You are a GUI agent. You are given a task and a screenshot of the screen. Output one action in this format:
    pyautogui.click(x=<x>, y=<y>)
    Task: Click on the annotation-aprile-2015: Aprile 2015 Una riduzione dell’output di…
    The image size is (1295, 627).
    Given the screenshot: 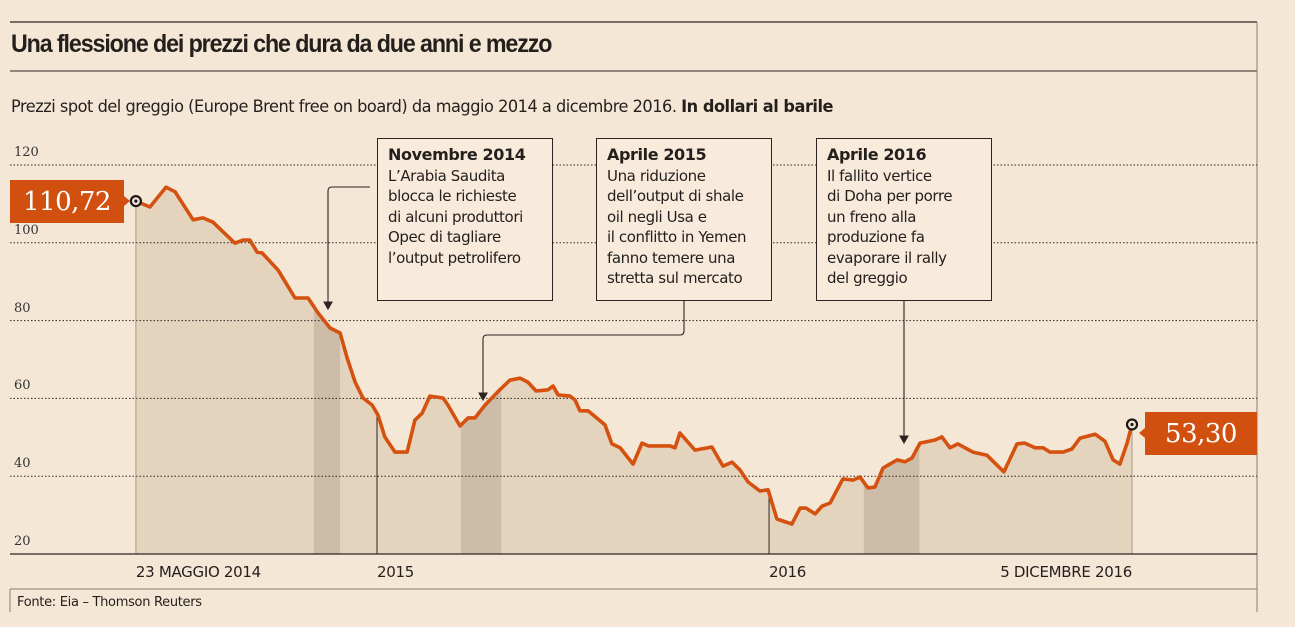 What is the action you would take?
    pyautogui.click(x=684, y=219)
    